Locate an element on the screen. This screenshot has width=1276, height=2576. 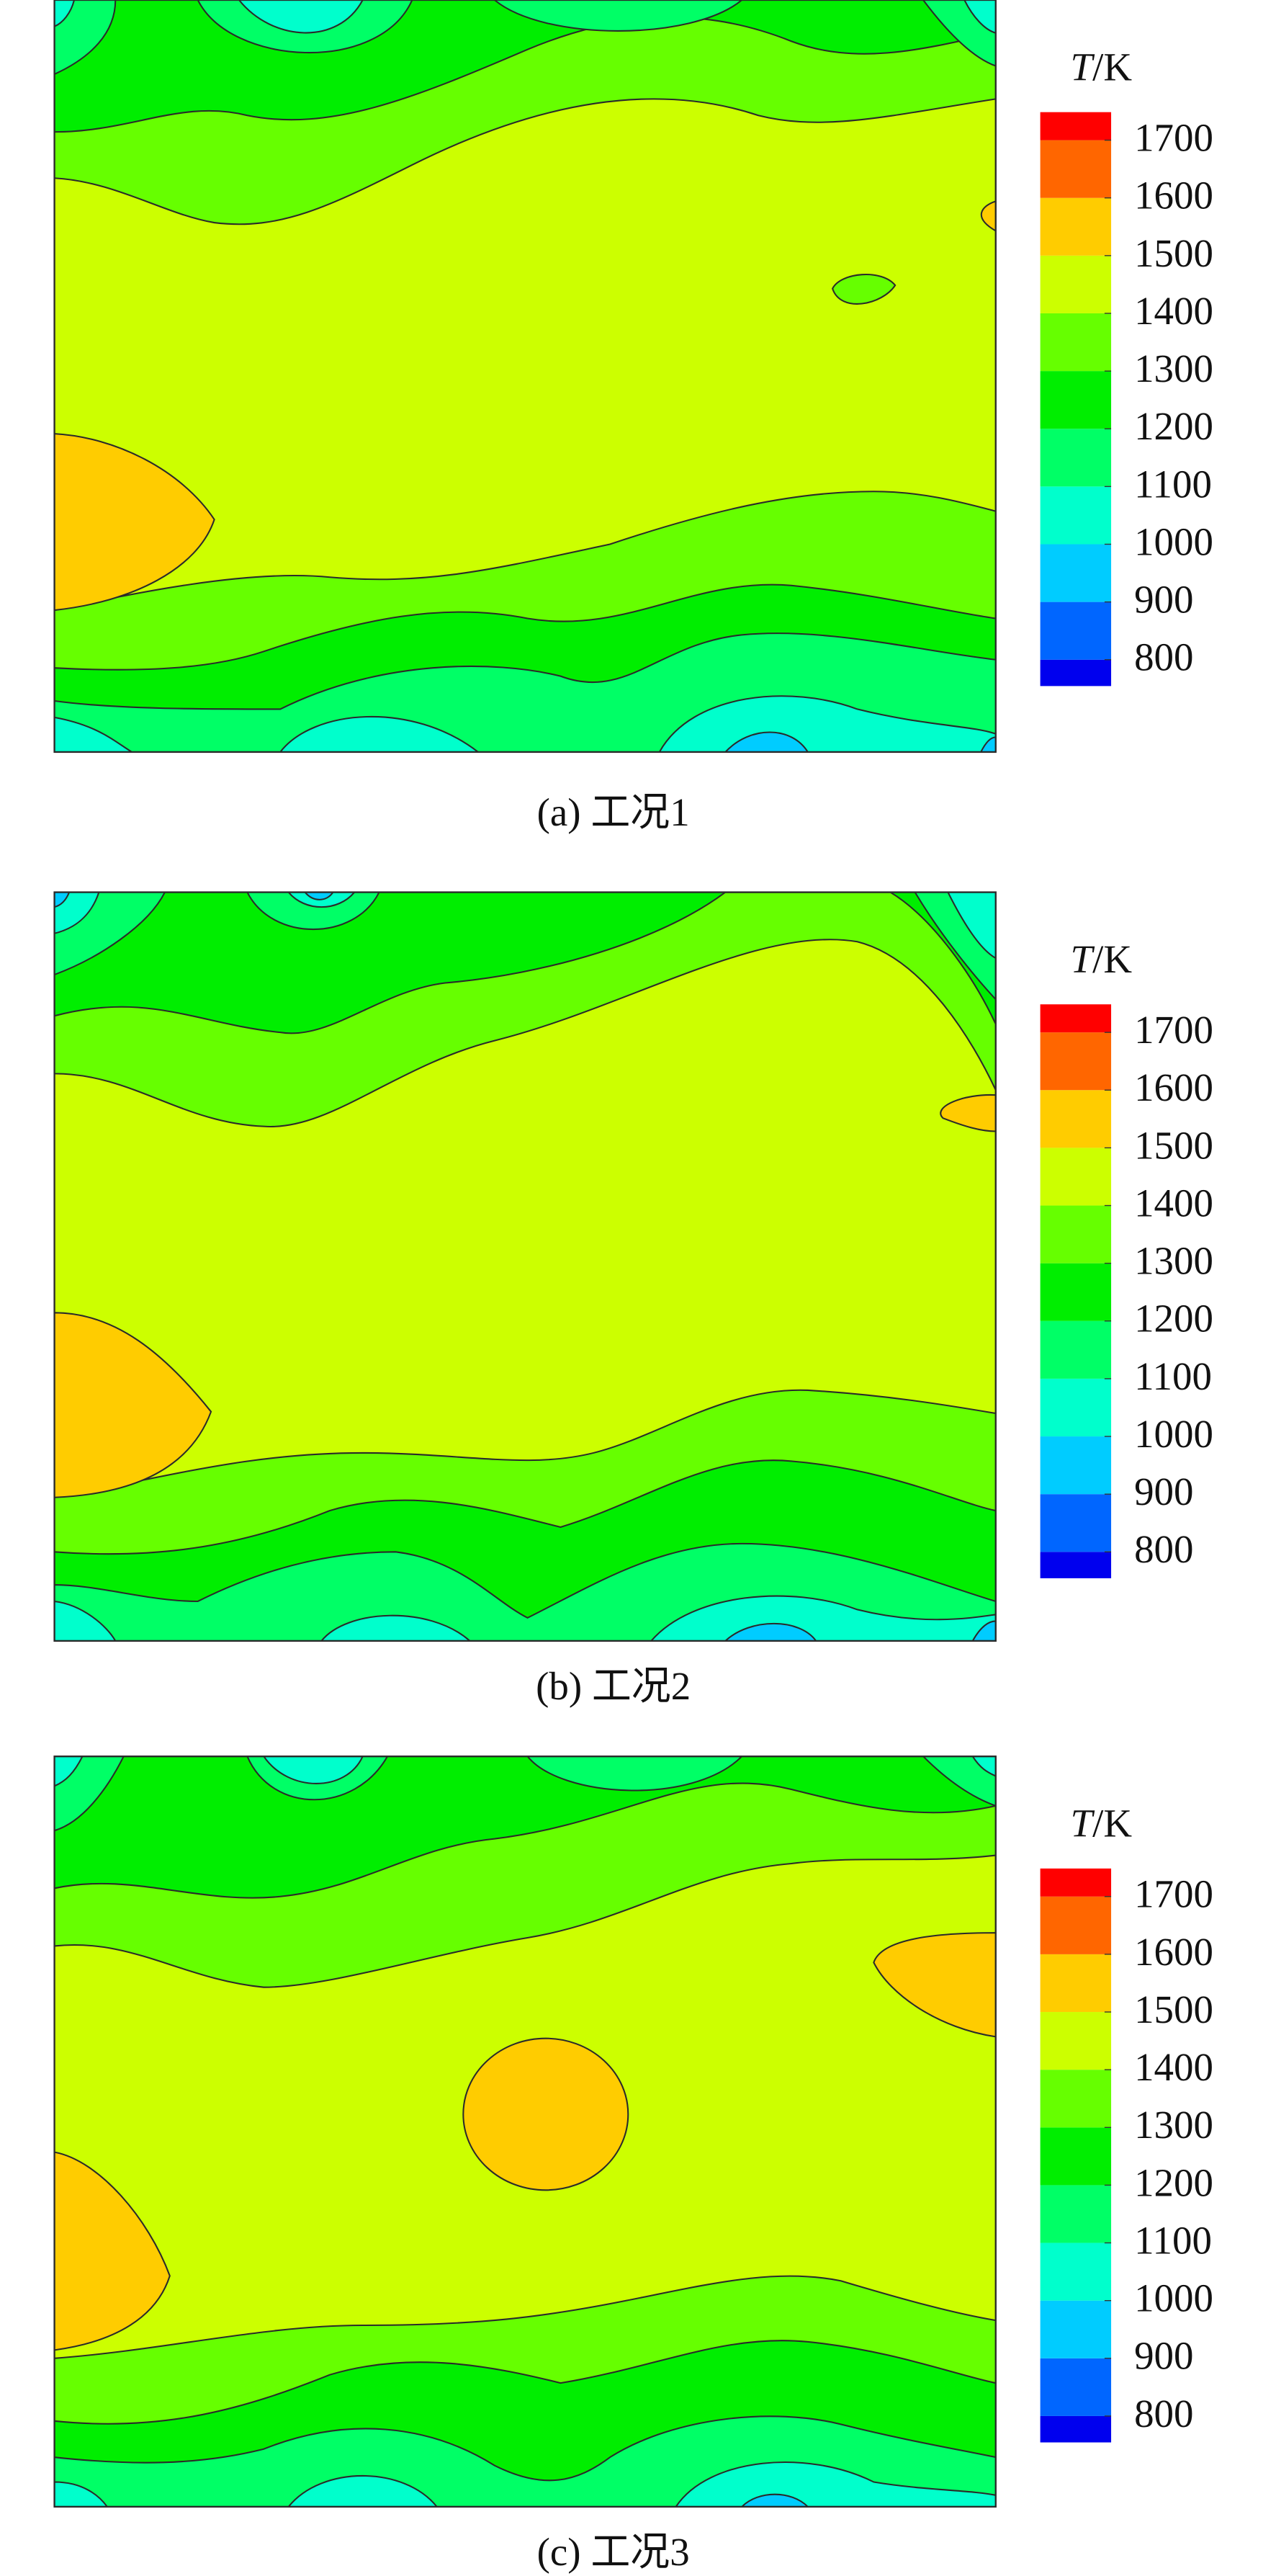
caption: (a) 工况1 is located at coordinates (613, 812).